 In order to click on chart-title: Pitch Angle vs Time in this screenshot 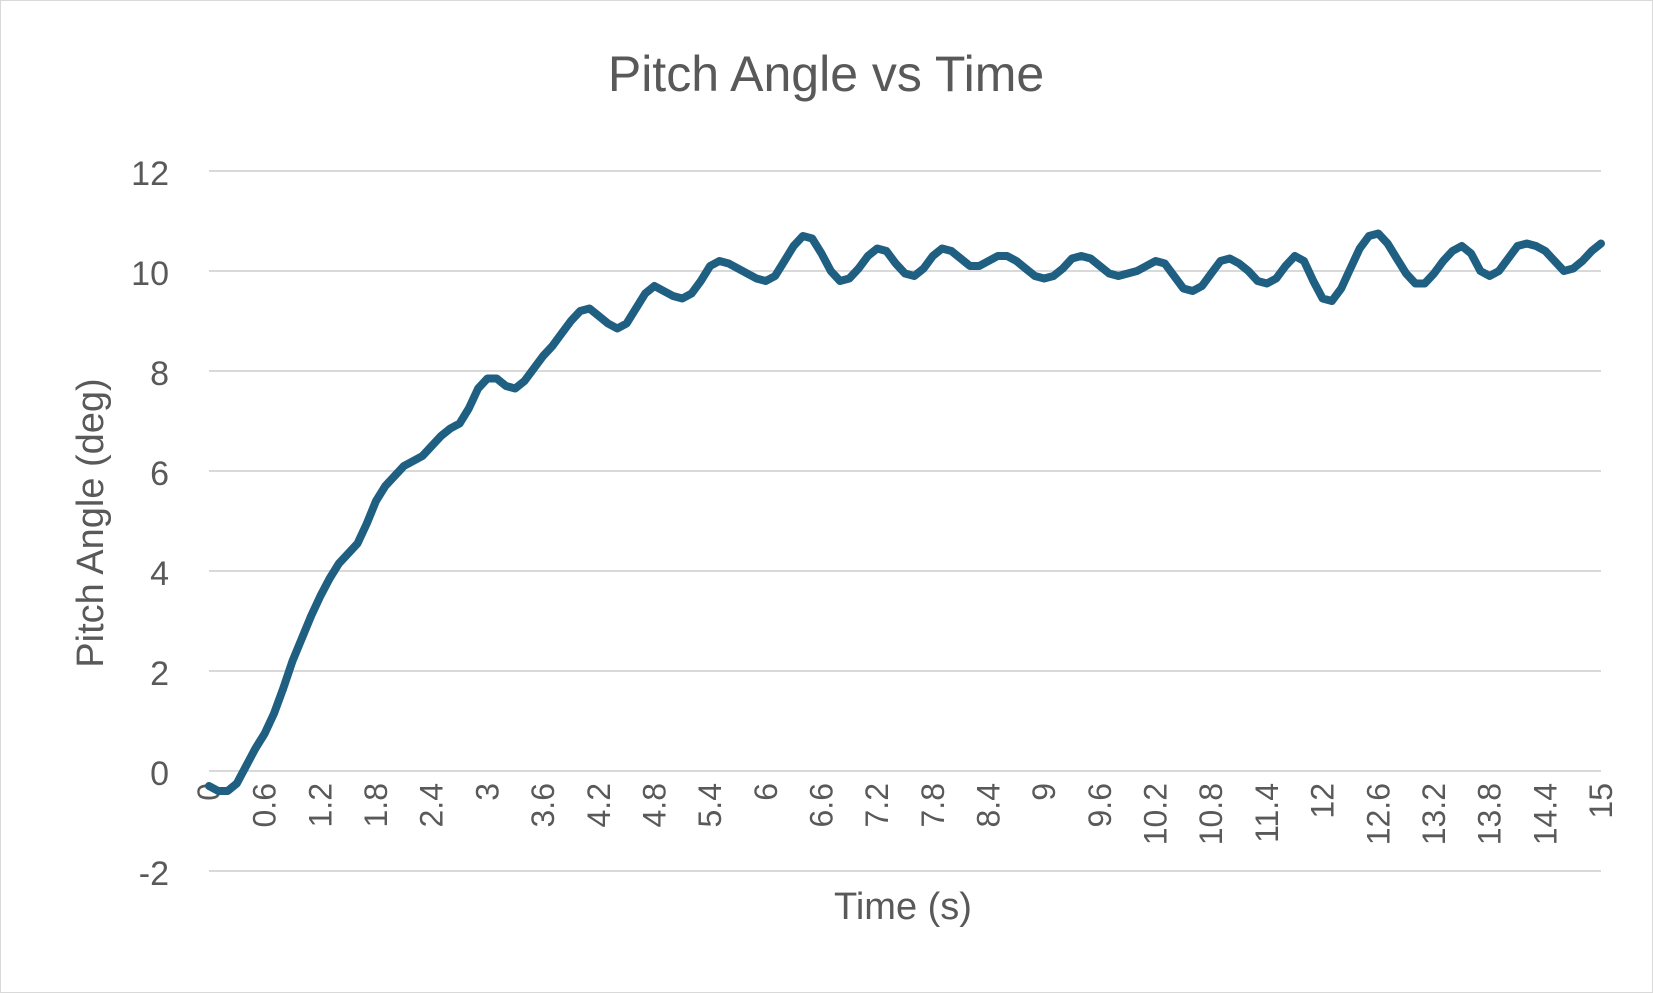, I will do `click(826, 74)`.